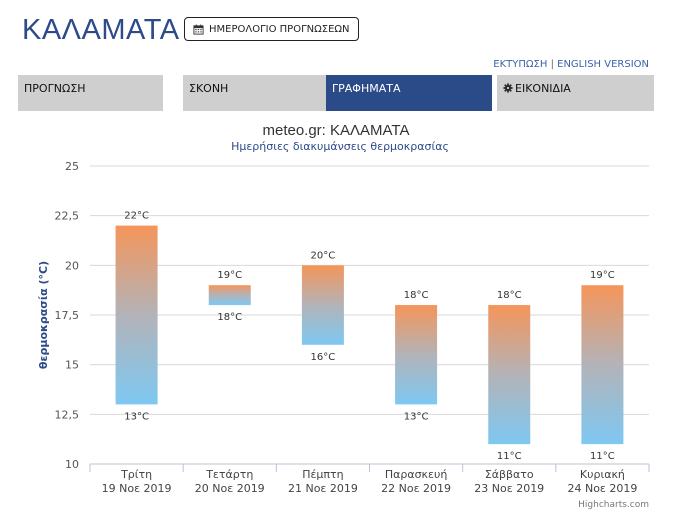 Image resolution: width=673 pixels, height=524 pixels. Describe the element at coordinates (603, 64) in the screenshot. I see `english-version-link: ENGLISH VERSION` at that location.